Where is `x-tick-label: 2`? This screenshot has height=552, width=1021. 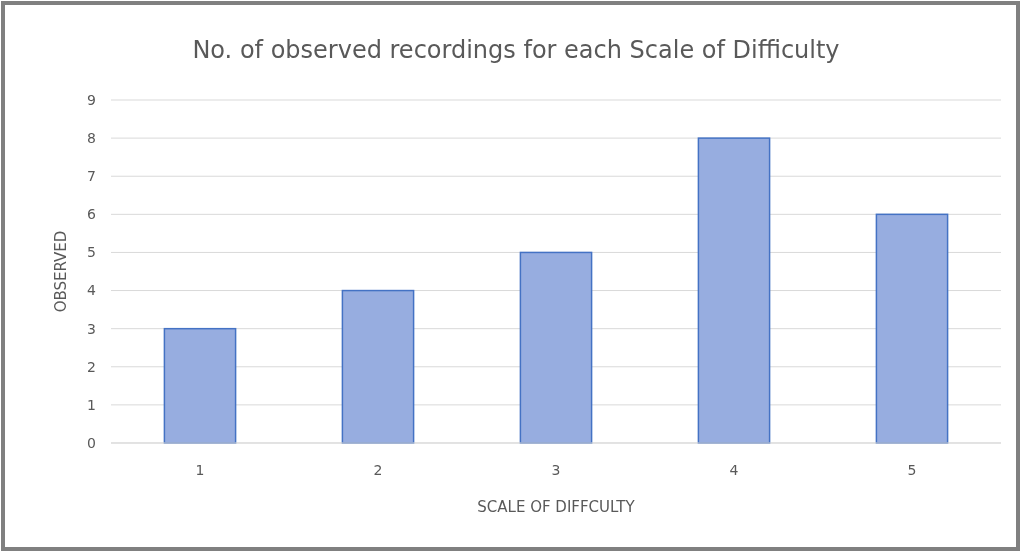
x-tick-label: 2 is located at coordinates (378, 470).